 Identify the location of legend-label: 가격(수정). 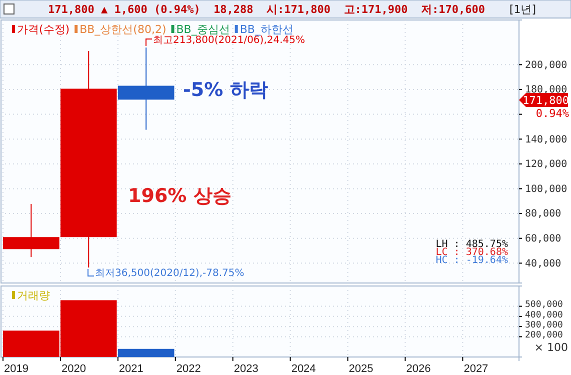
(43, 29).